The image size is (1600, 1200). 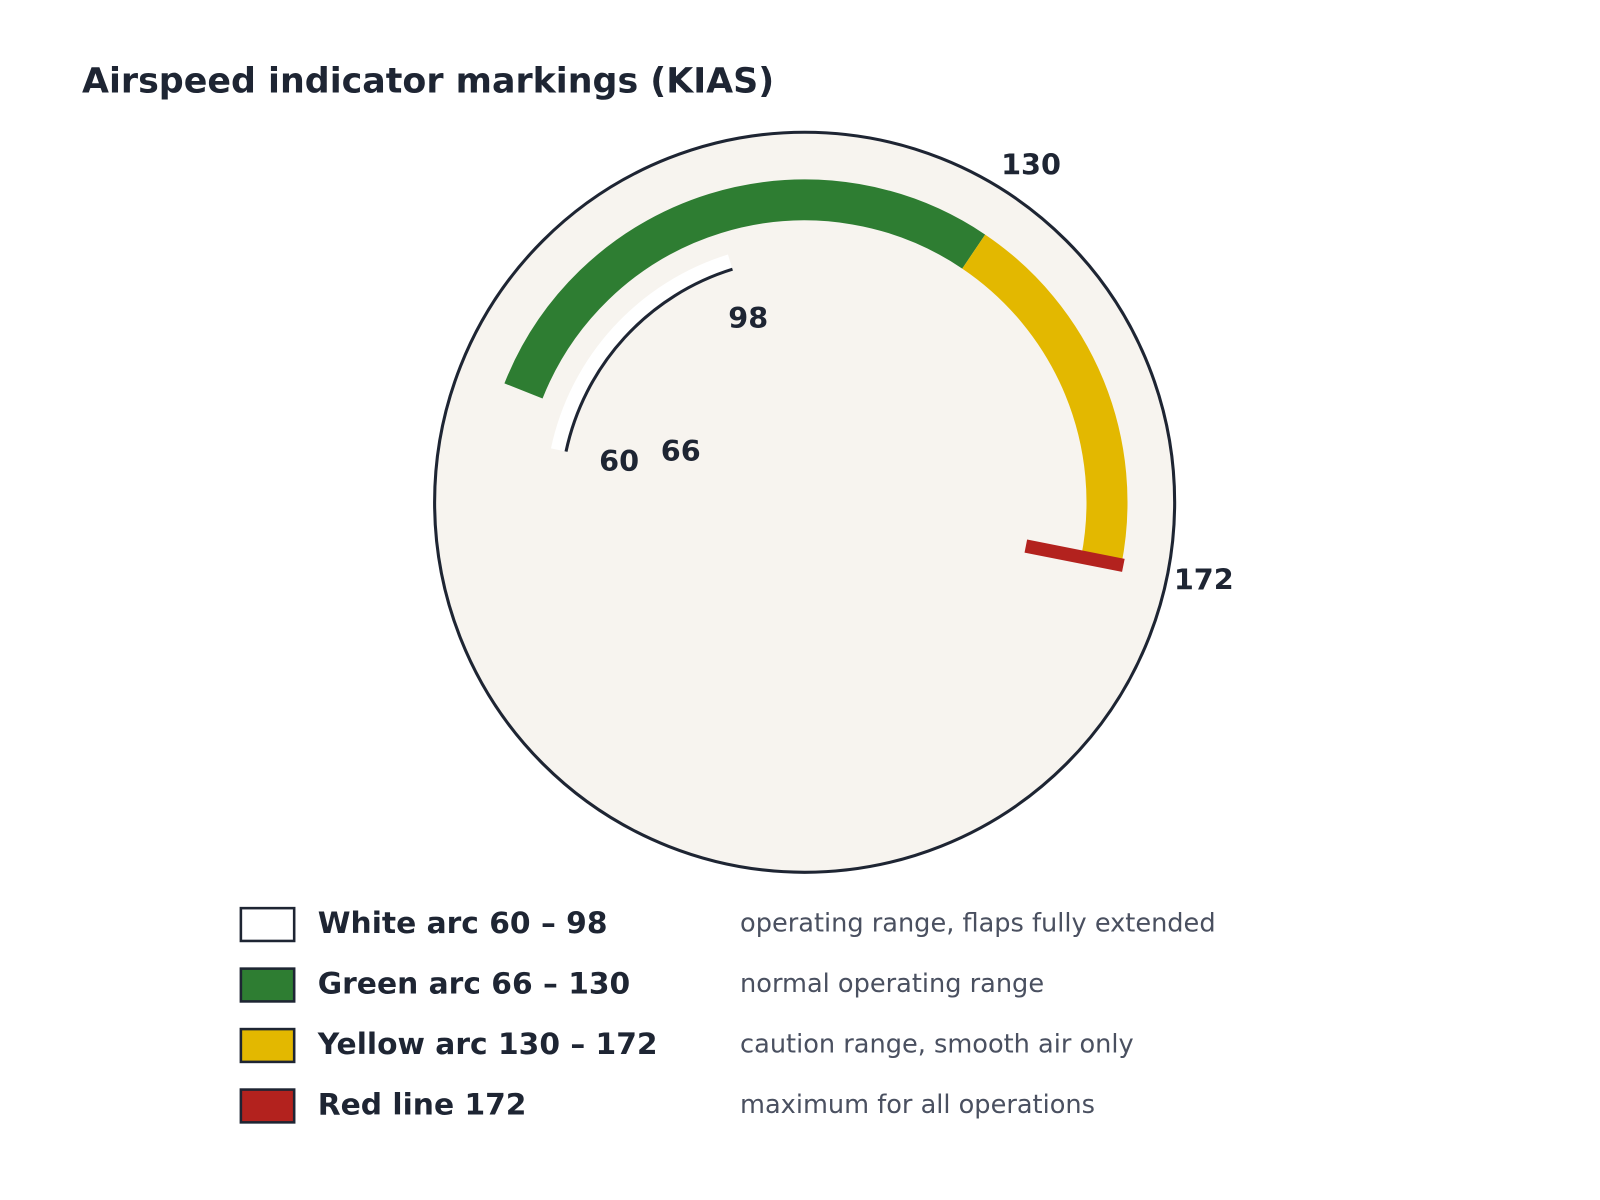 What do you see at coordinates (748, 318) in the screenshot?
I see `dial-label: 98` at bounding box center [748, 318].